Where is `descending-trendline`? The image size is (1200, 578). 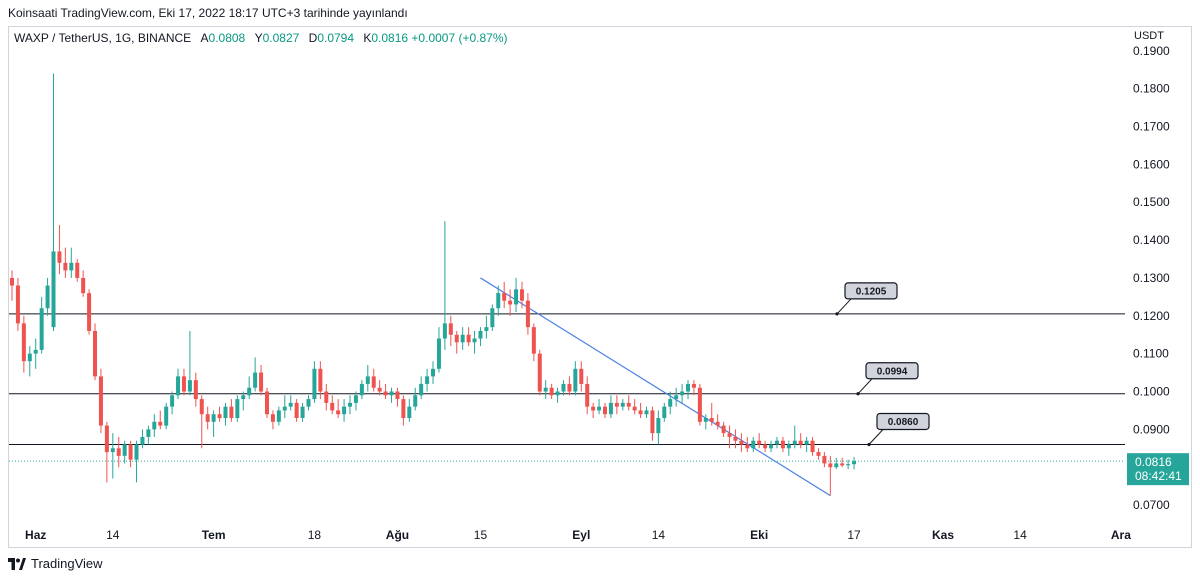
descending-trendline is located at coordinates (655, 387).